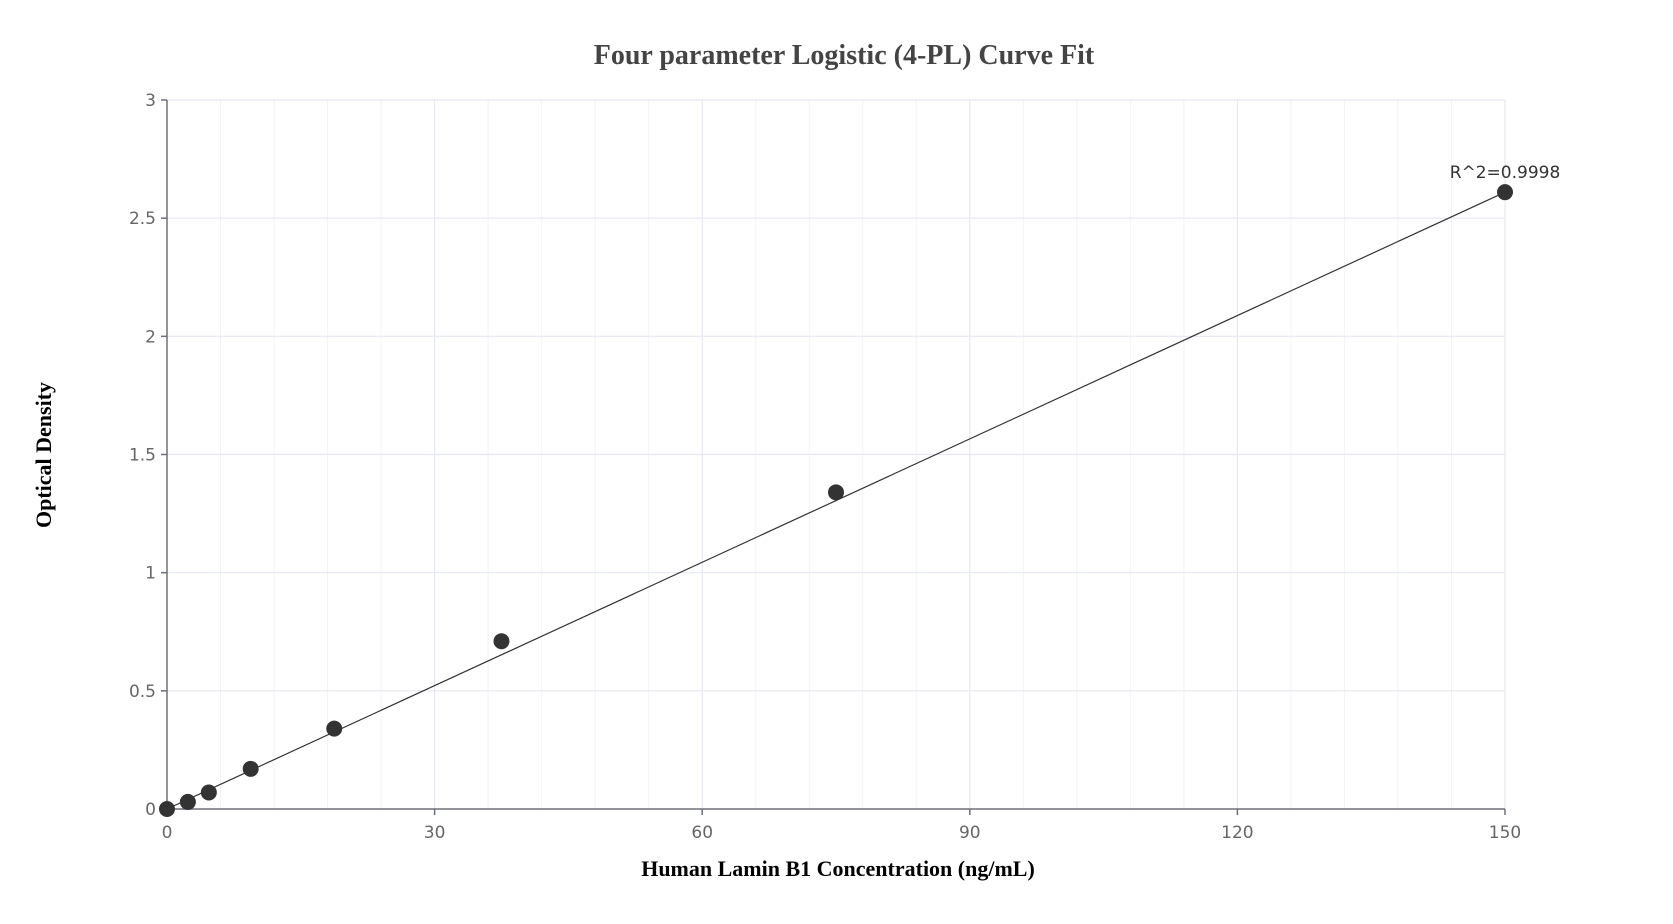  Describe the element at coordinates (1237, 833) in the screenshot. I see `x-tick-label: 120` at that location.